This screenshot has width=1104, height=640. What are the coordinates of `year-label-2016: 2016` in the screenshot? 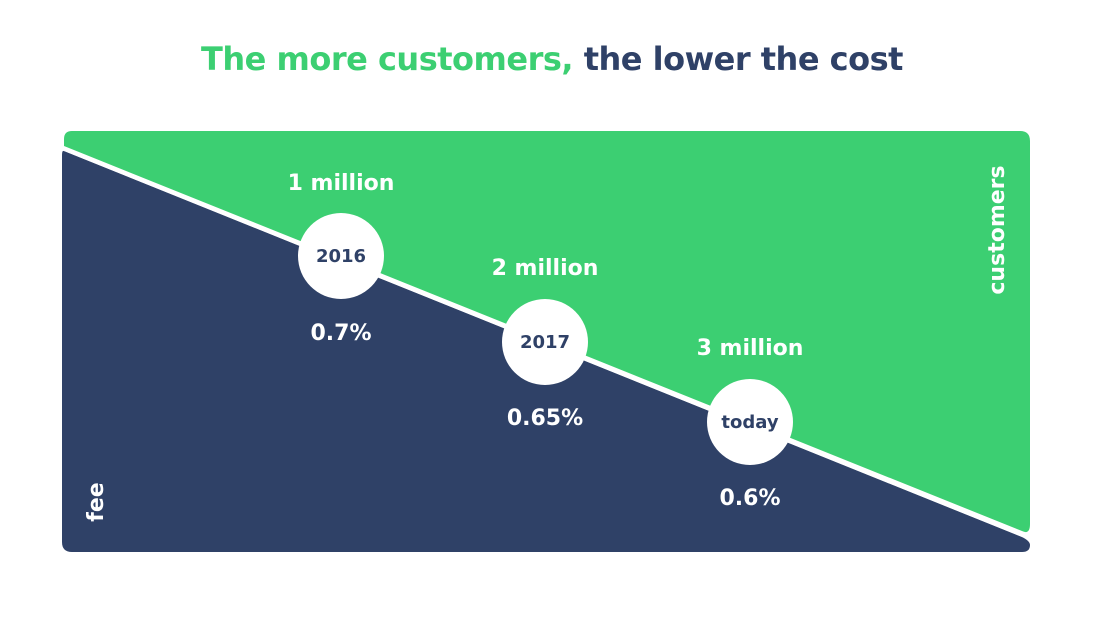 It's located at (341, 256).